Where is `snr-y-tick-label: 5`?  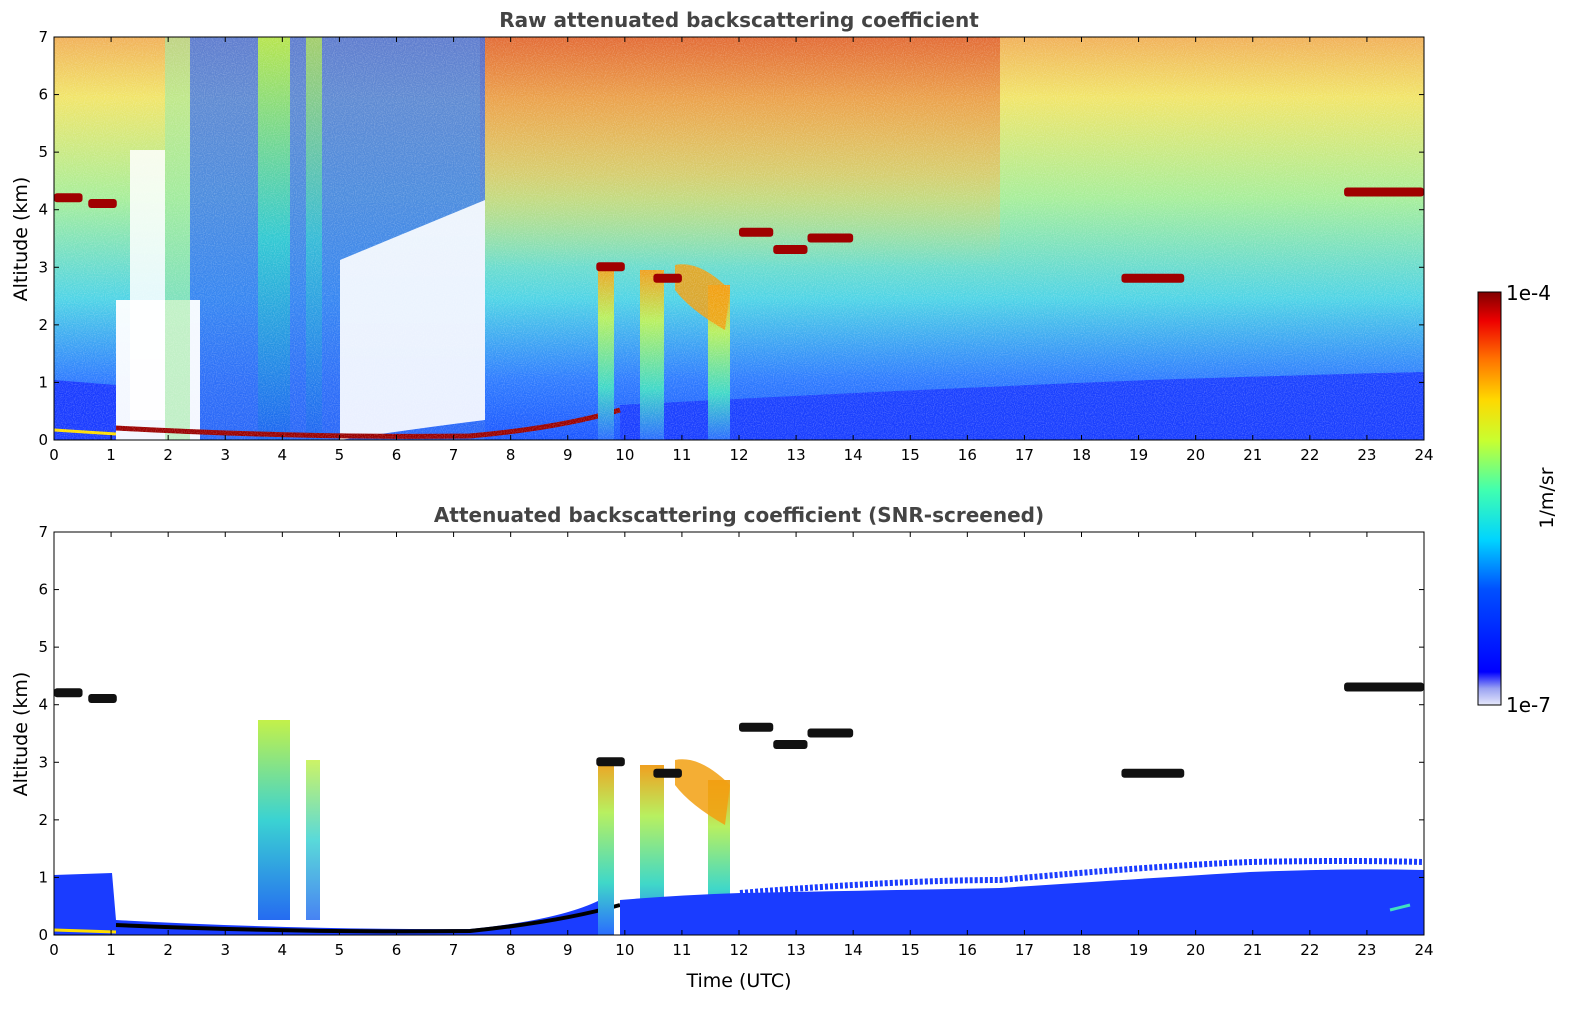
snr-y-tick-label: 5 is located at coordinates (43, 647).